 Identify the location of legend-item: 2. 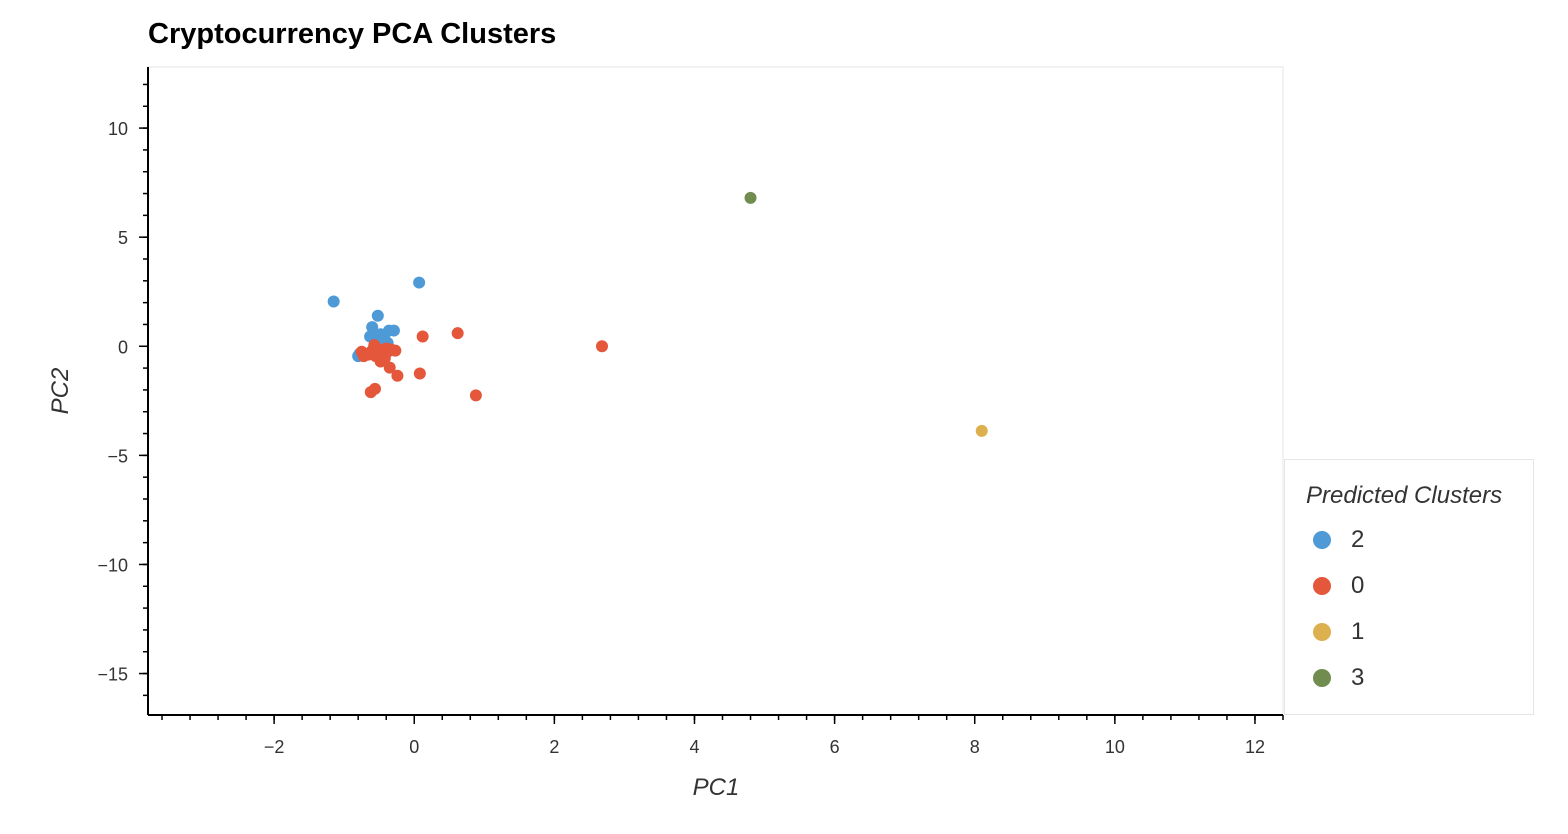
(1338, 540).